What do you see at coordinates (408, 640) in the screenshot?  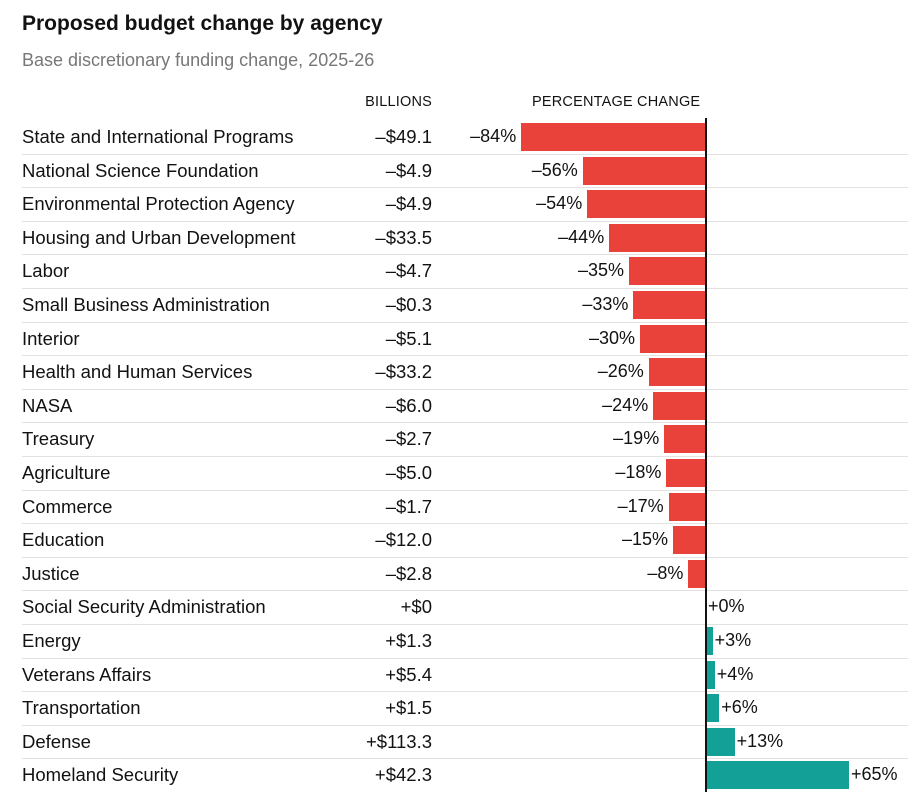 I see `billions-value: +$1.3` at bounding box center [408, 640].